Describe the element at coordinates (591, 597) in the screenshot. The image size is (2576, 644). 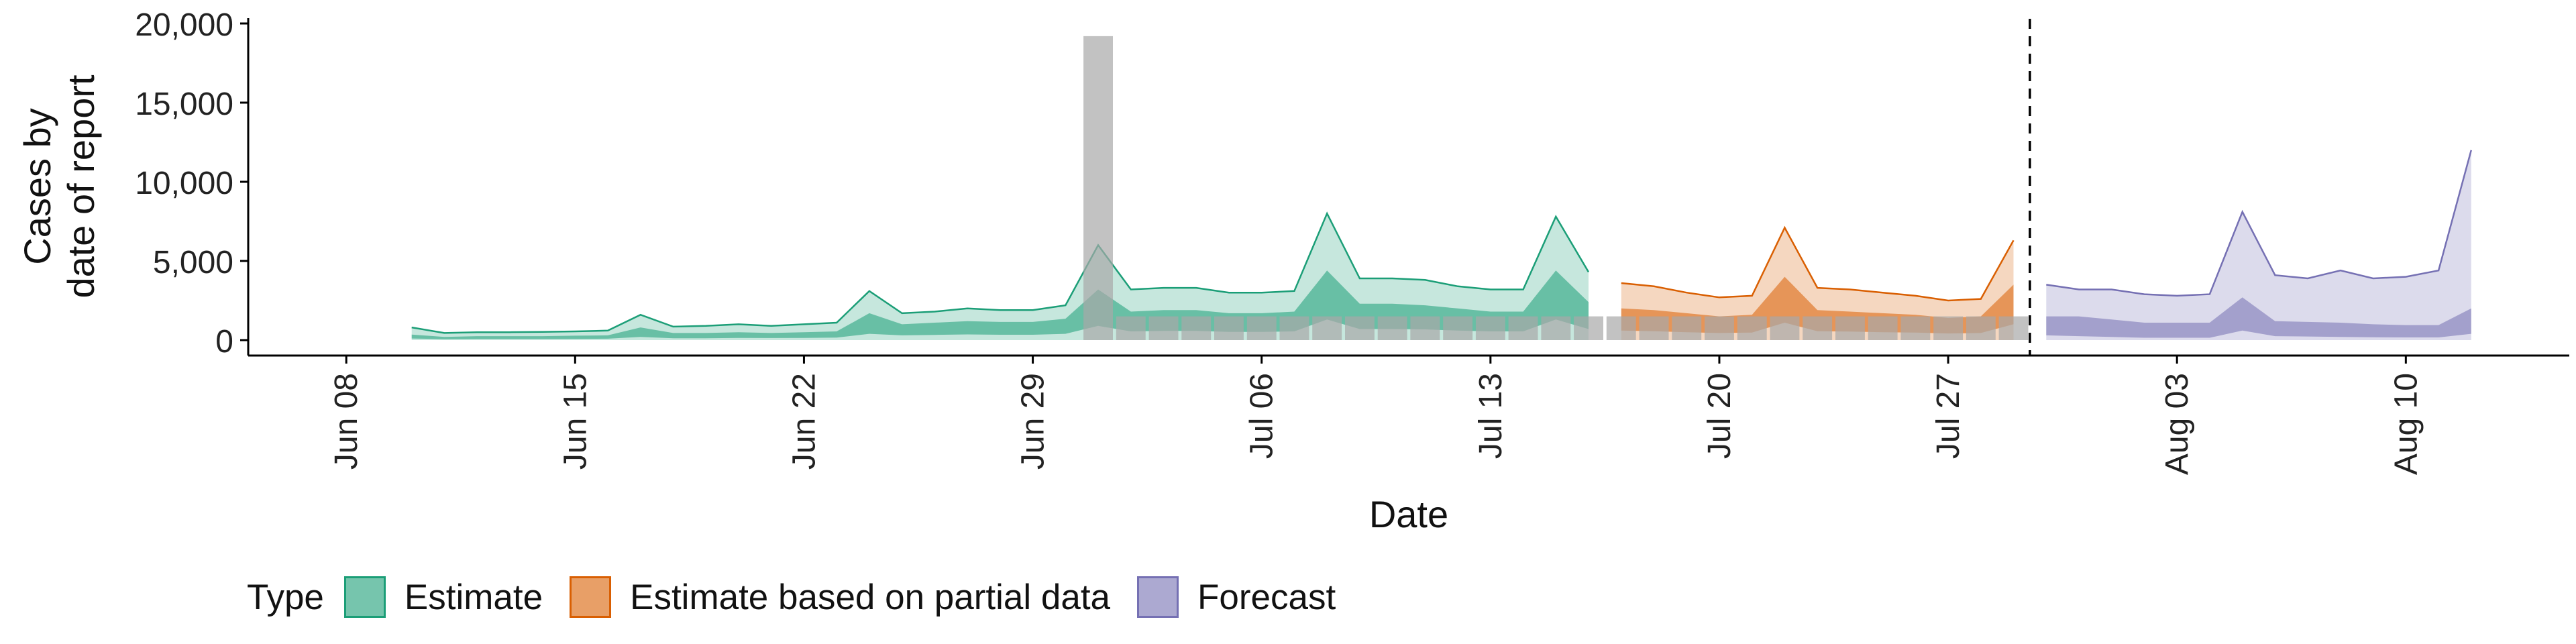
I see `legend-key-partial` at that location.